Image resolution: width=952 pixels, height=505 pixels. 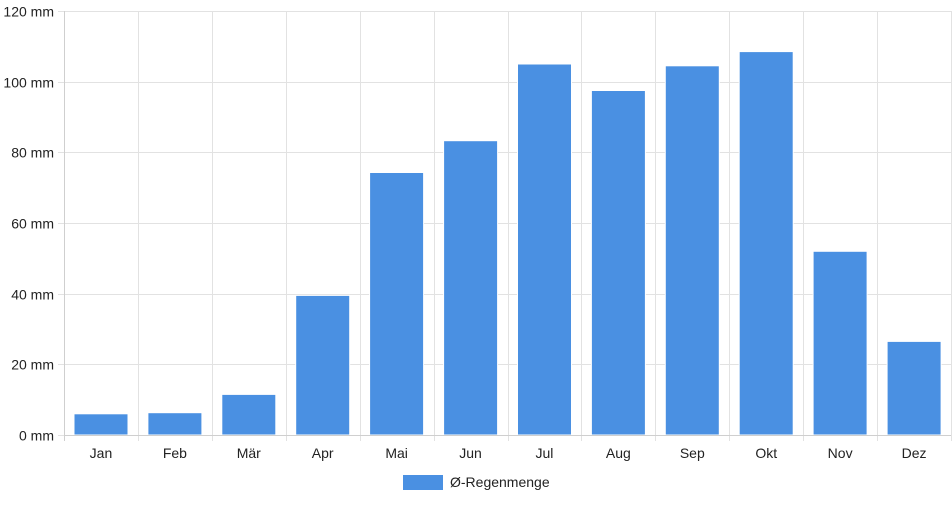 What do you see at coordinates (766, 243) in the screenshot?
I see `bar-okt` at bounding box center [766, 243].